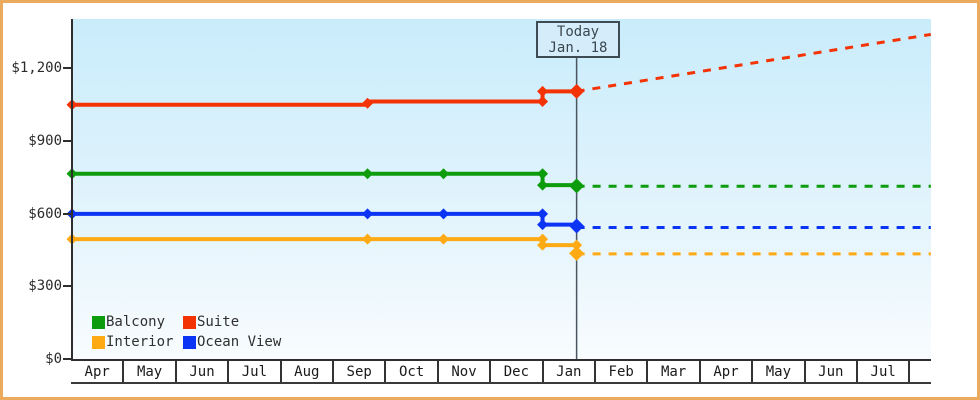 Image resolution: width=980 pixels, height=400 pixels. What do you see at coordinates (189, 342) in the screenshot?
I see `ocean-view-color-swatch` at bounding box center [189, 342].